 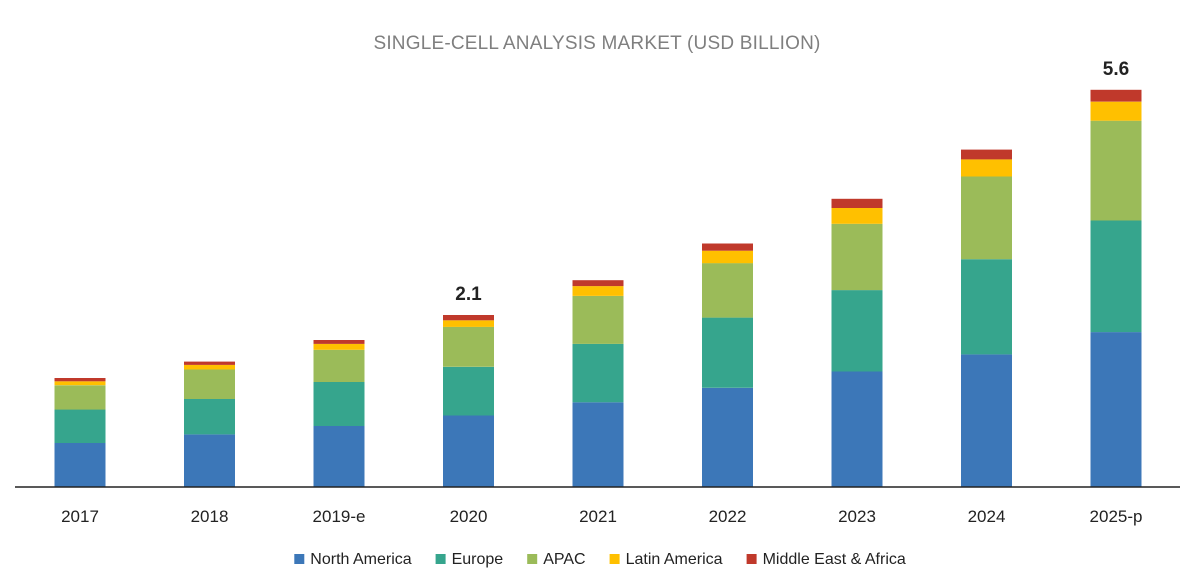 I want to click on legend-item-north-america: North America, so click(x=353, y=559).